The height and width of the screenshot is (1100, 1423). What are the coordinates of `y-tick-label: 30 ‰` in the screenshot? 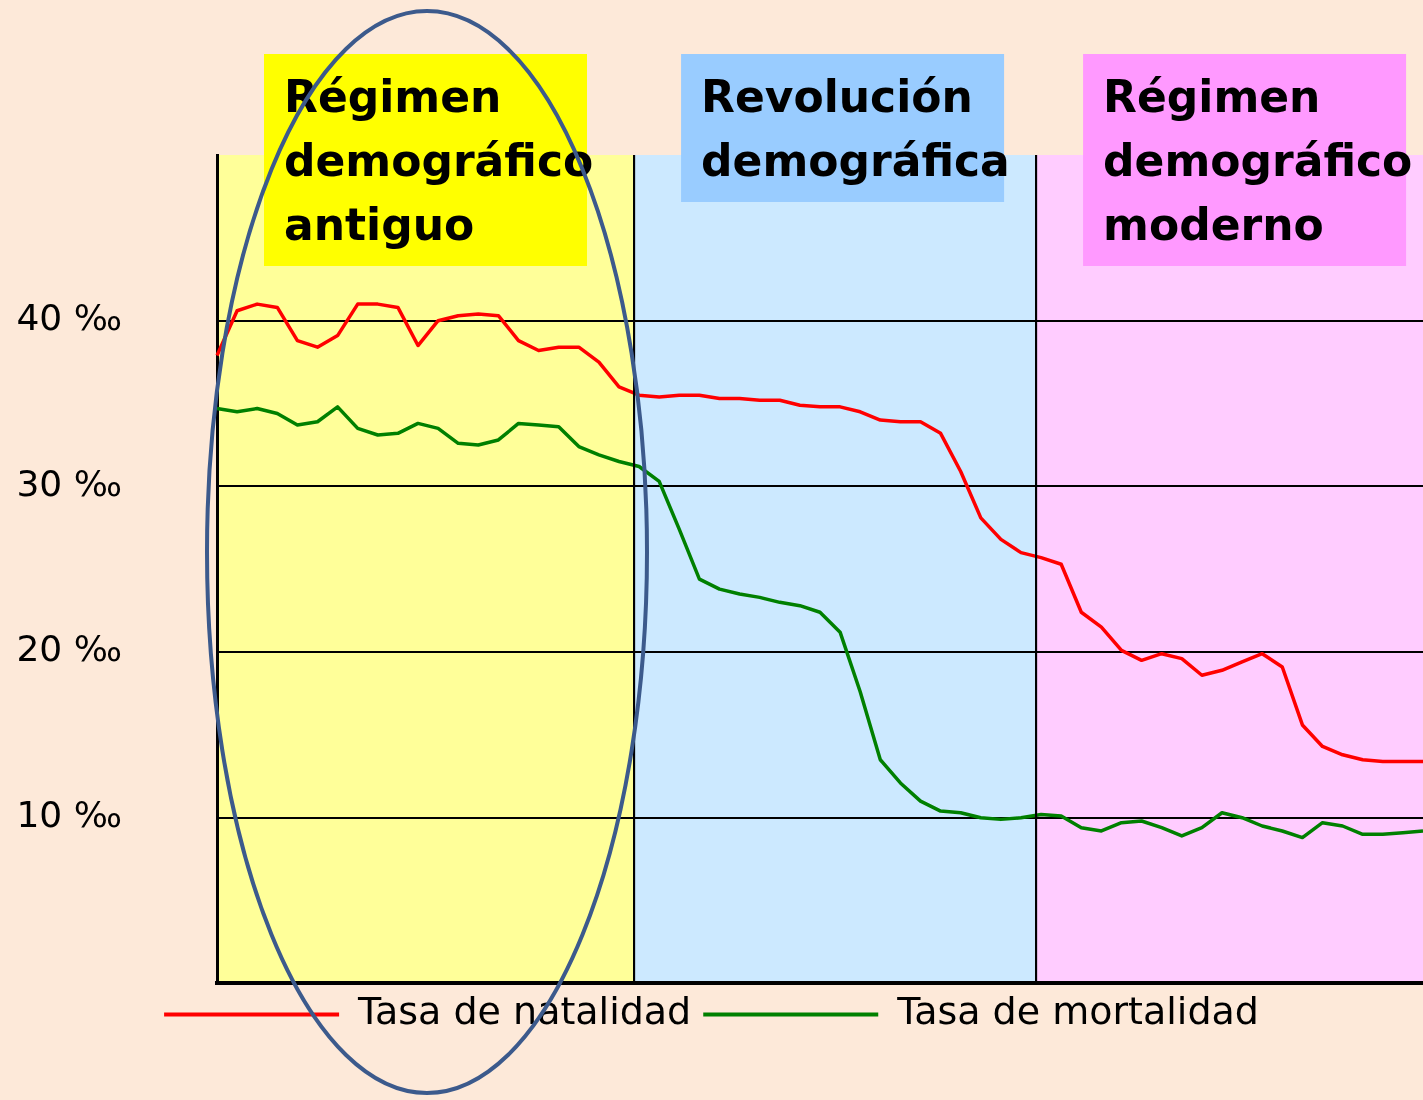 It's located at (69, 483).